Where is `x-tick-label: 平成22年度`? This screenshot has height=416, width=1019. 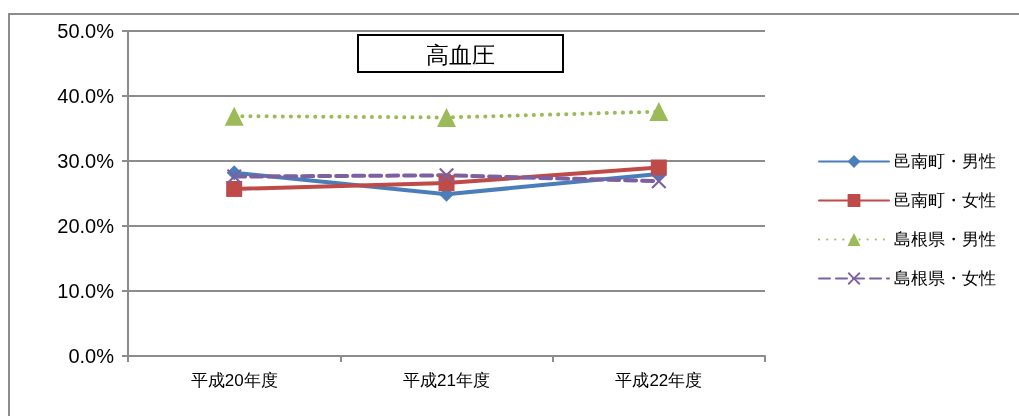
x-tick-label: 平成22年度 is located at coordinates (659, 380).